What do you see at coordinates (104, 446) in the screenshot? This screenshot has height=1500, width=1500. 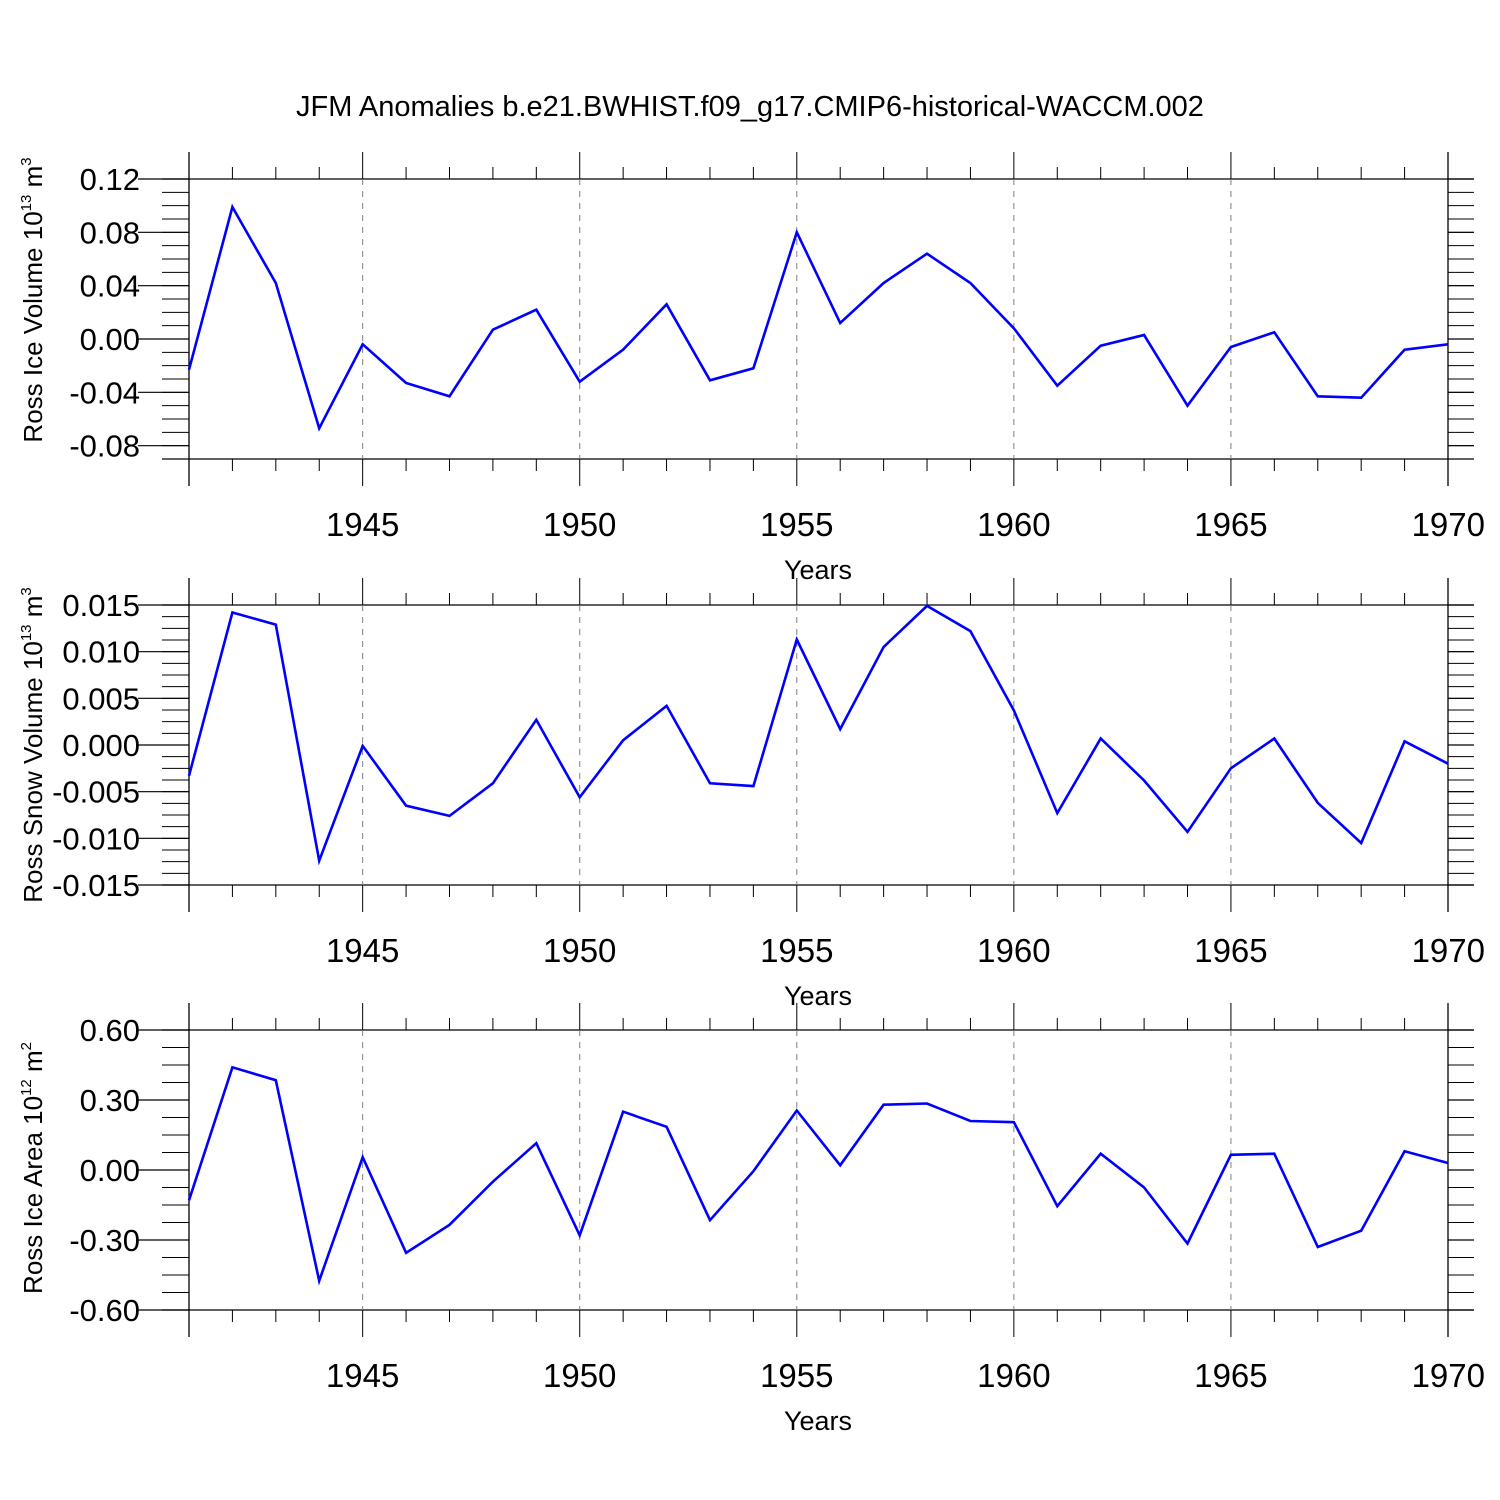 I see `y-tick-label: -0.08` at bounding box center [104, 446].